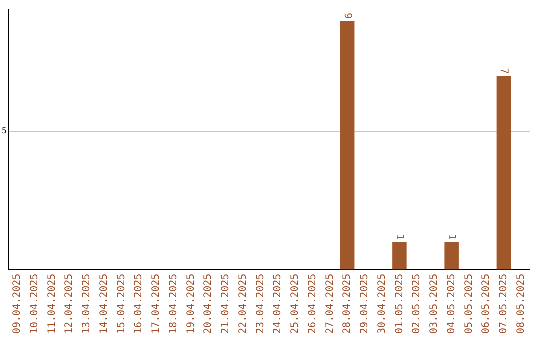 This screenshot has height=340, width=540. Describe the element at coordinates (486, 304) in the screenshot. I see `x-tick-label: 06.05.2025` at that location.